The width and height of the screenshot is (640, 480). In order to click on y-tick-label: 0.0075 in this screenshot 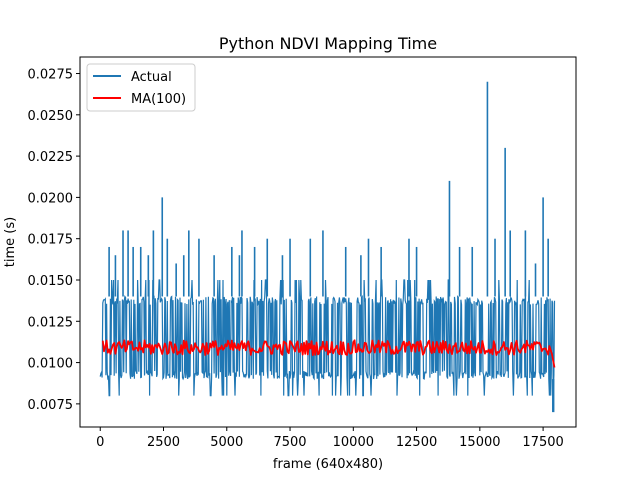, I will do `click(51, 405)`.